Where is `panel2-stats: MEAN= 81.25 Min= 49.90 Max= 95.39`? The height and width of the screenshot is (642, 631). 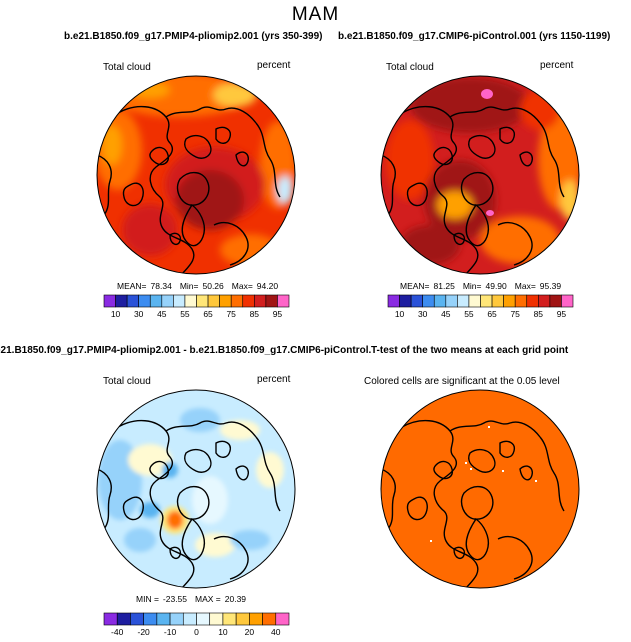 panel2-stats: MEAN= 81.25 Min= 49.90 Max= 95.39 is located at coordinates (480, 286).